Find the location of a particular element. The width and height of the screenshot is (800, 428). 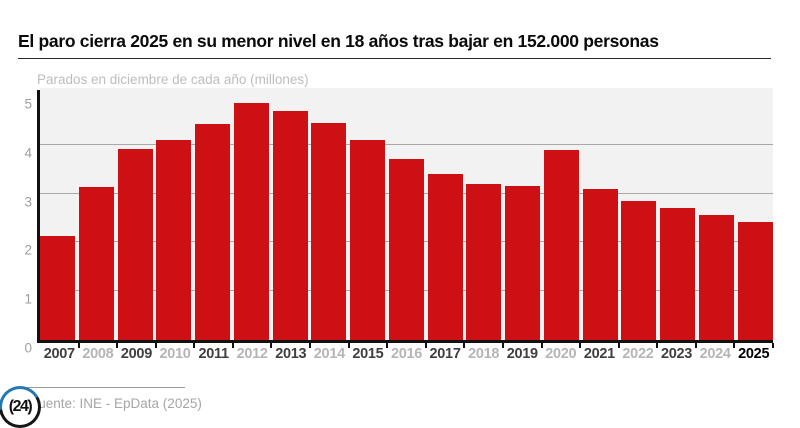

x-tick-label-2009: 2009 is located at coordinates (136, 354).